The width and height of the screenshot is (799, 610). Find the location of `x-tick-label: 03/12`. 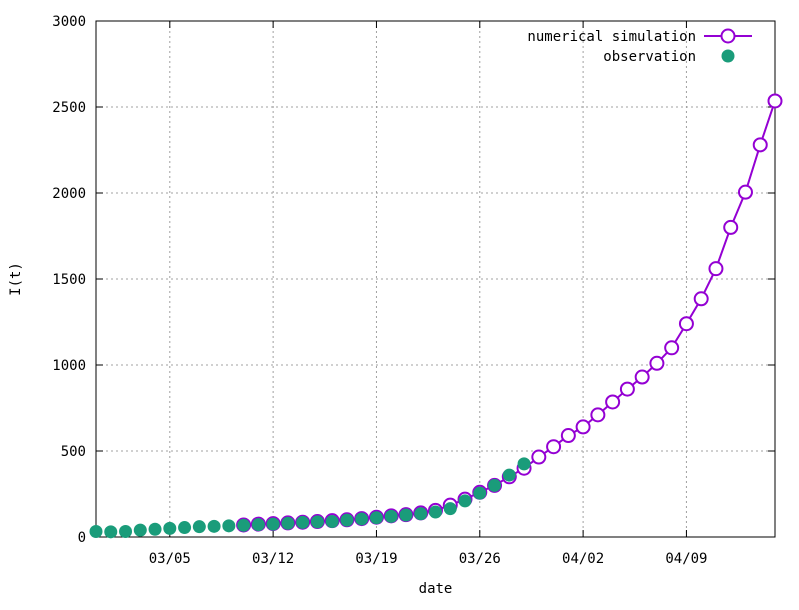

x-tick-label: 03/12 is located at coordinates (273, 559).